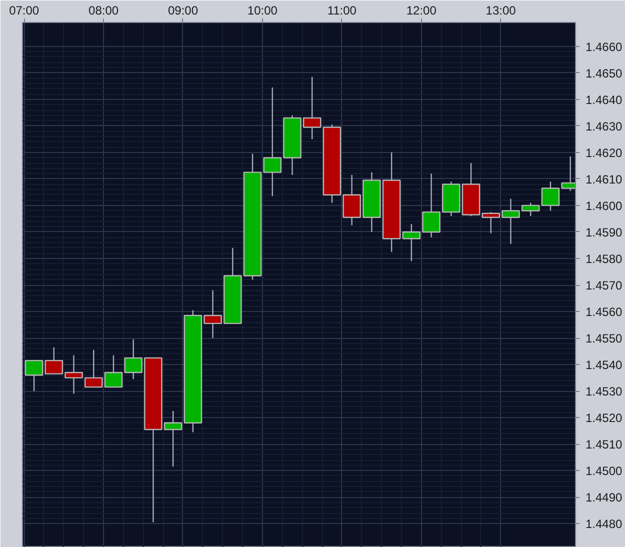  What do you see at coordinates (604, 445) in the screenshot?
I see `y-tick-label: 1.4510` at bounding box center [604, 445].